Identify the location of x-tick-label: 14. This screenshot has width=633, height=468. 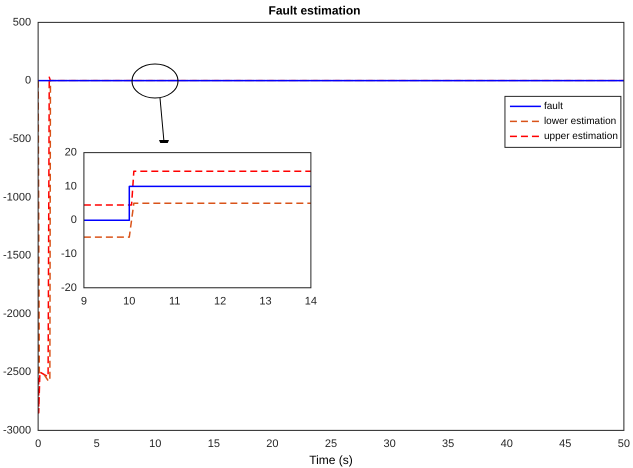
(311, 301).